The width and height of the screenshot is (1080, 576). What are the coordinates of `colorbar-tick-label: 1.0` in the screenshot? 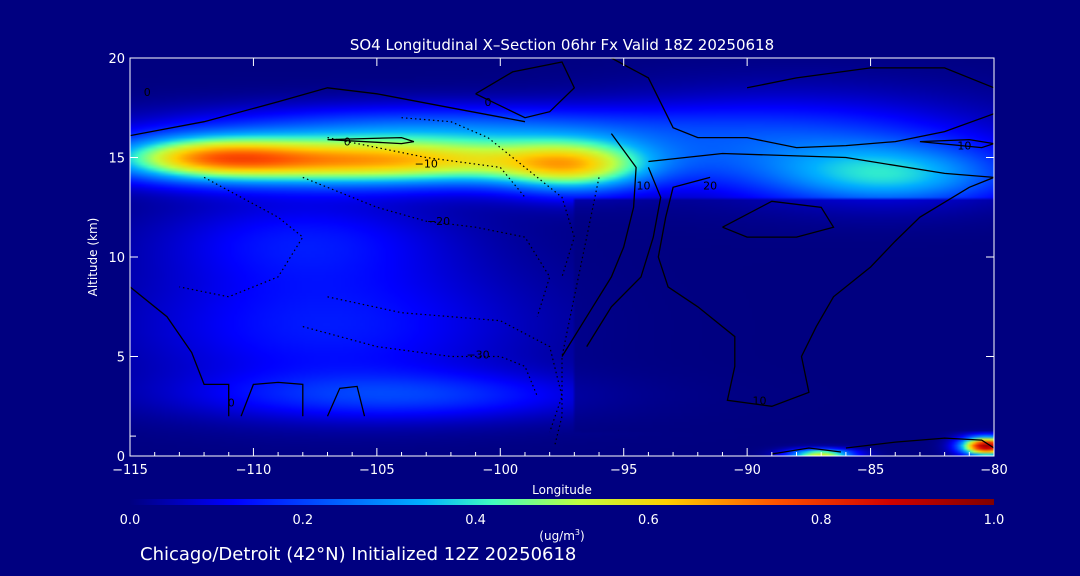 It's located at (994, 520).